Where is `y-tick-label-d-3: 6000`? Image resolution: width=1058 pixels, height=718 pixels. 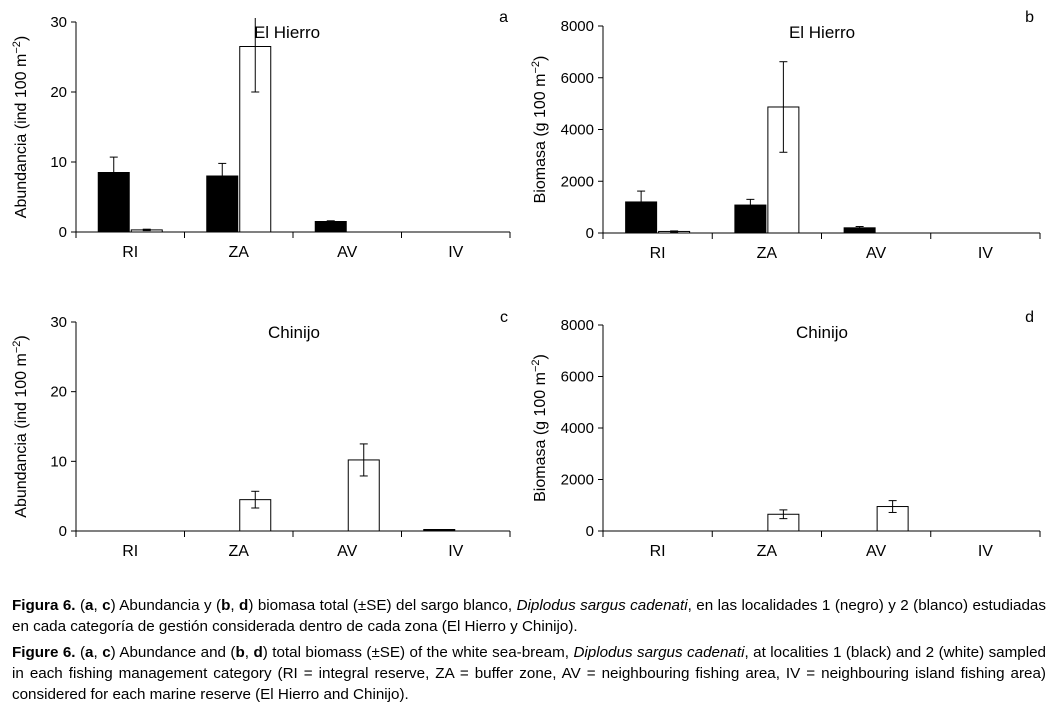
y-tick-label-d-3: 6000 is located at coordinates (577, 377).